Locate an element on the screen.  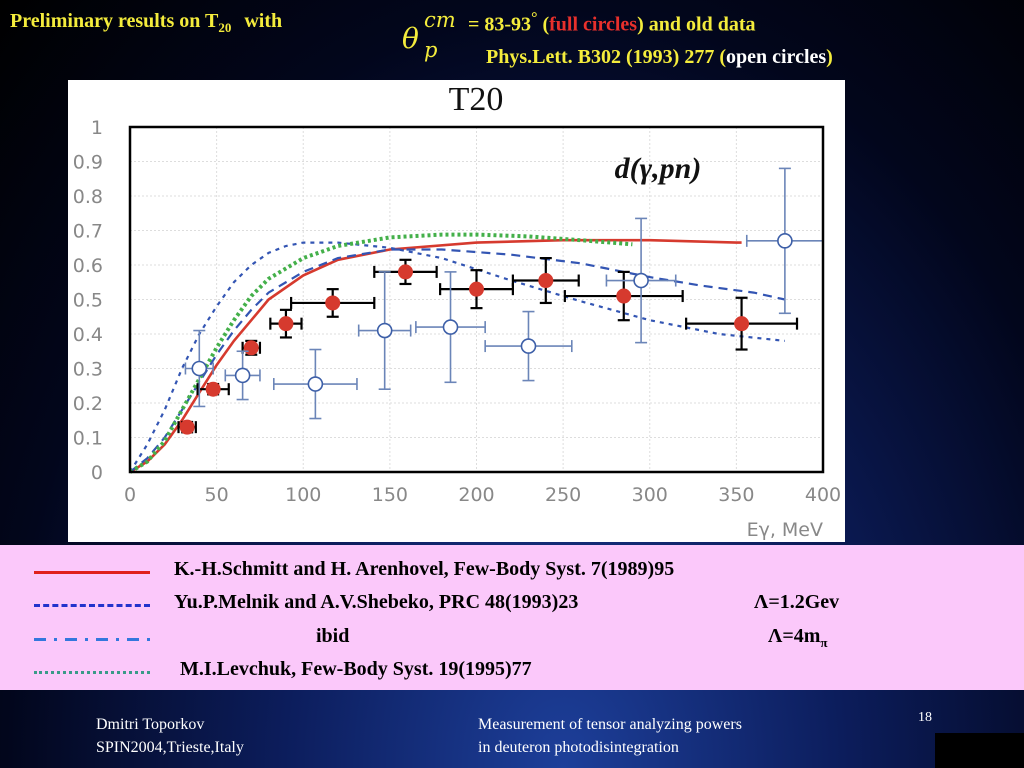
open-circles-label: open circles is located at coordinates (776, 57).